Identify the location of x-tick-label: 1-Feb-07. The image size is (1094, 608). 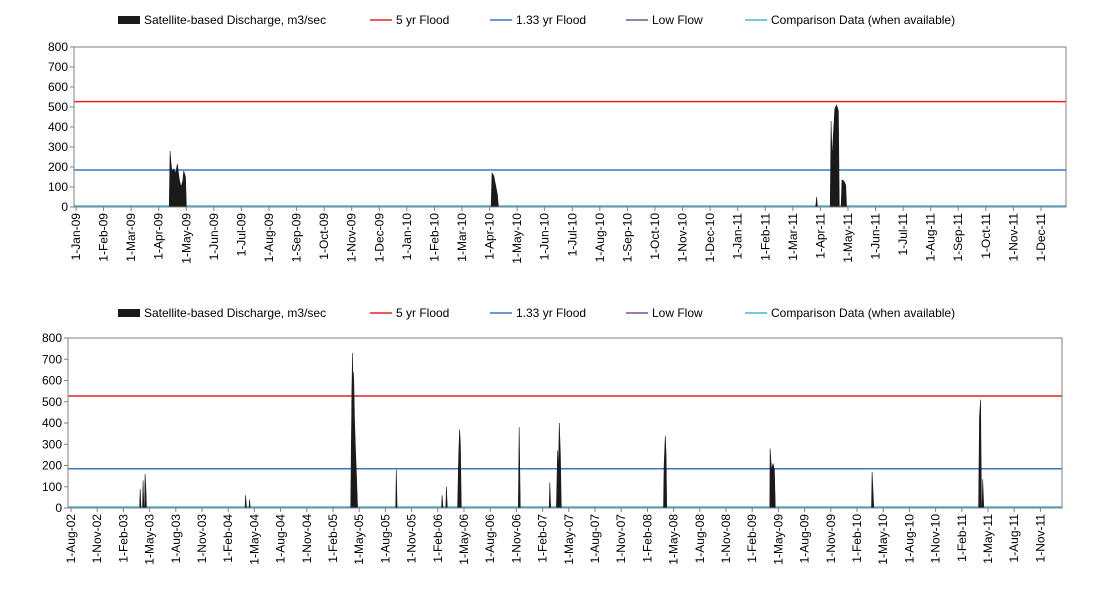
(543, 538).